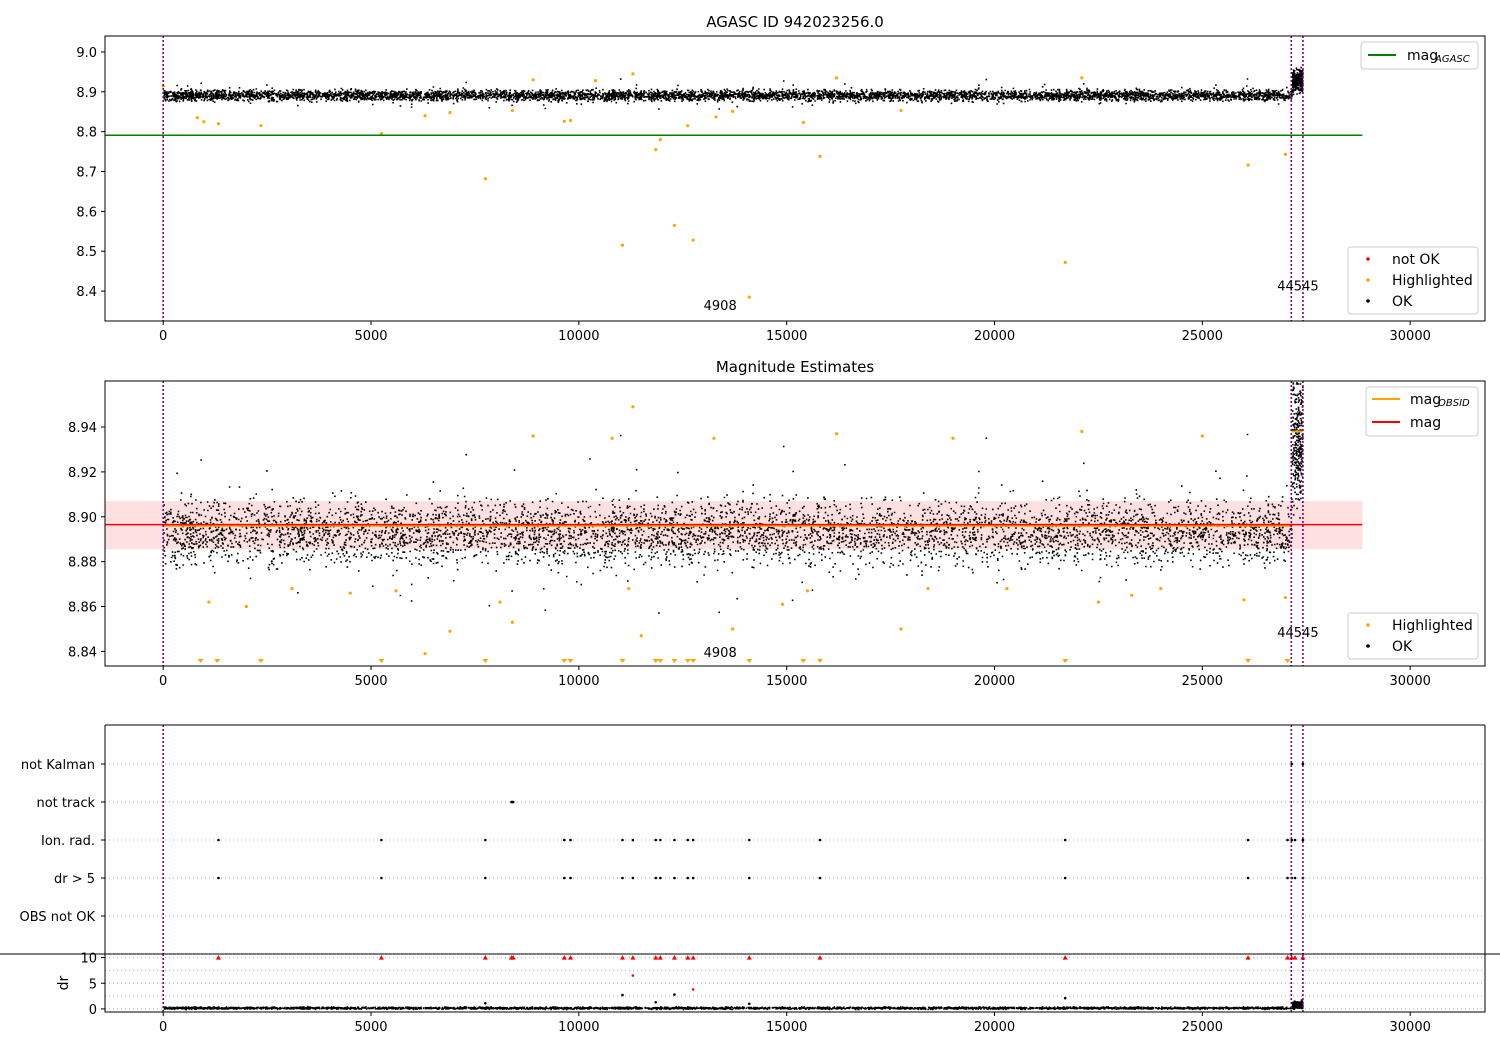 The height and width of the screenshot is (1050, 1500). Describe the element at coordinates (64, 982) in the screenshot. I see `dr-ylabel: dr` at that location.